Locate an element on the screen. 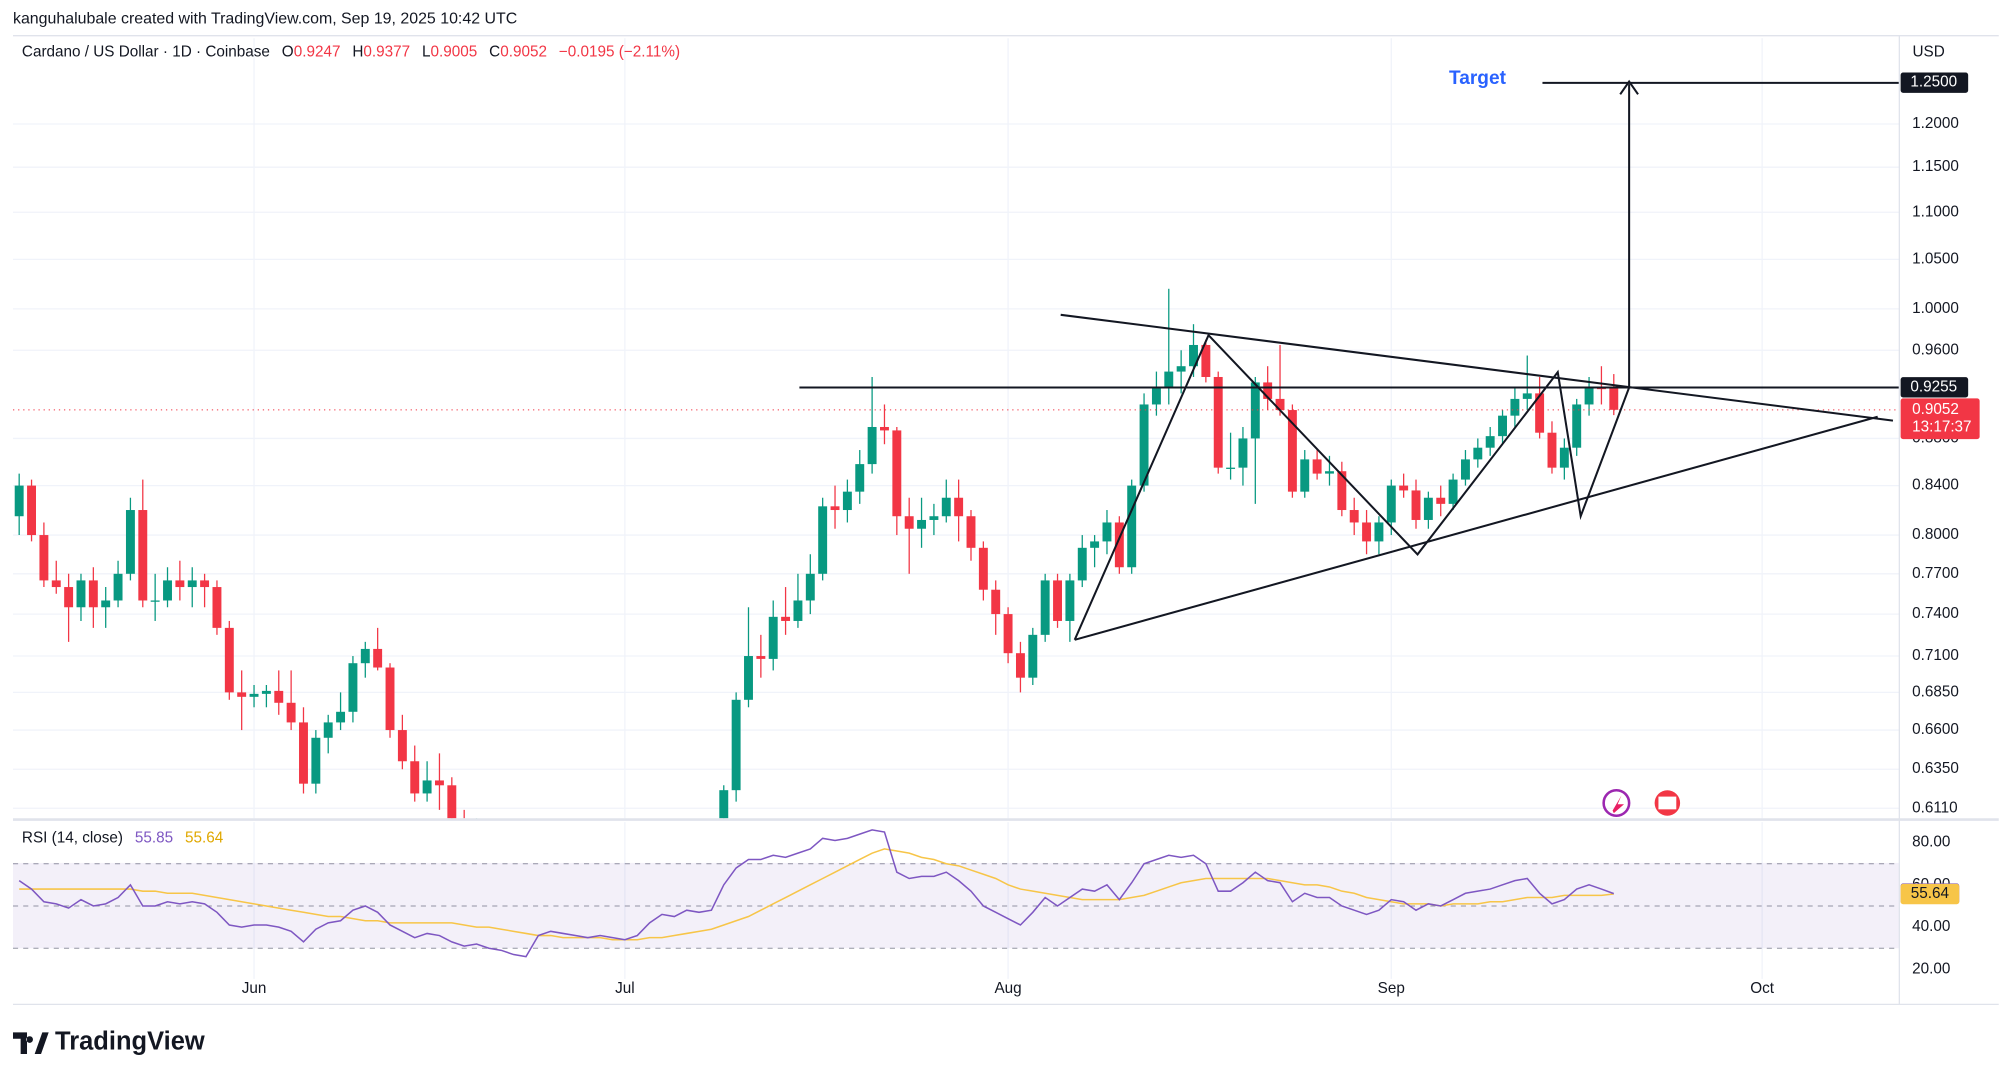 The height and width of the screenshot is (1077, 1999). rsi-tick-label: 20.00 is located at coordinates (1931, 968).